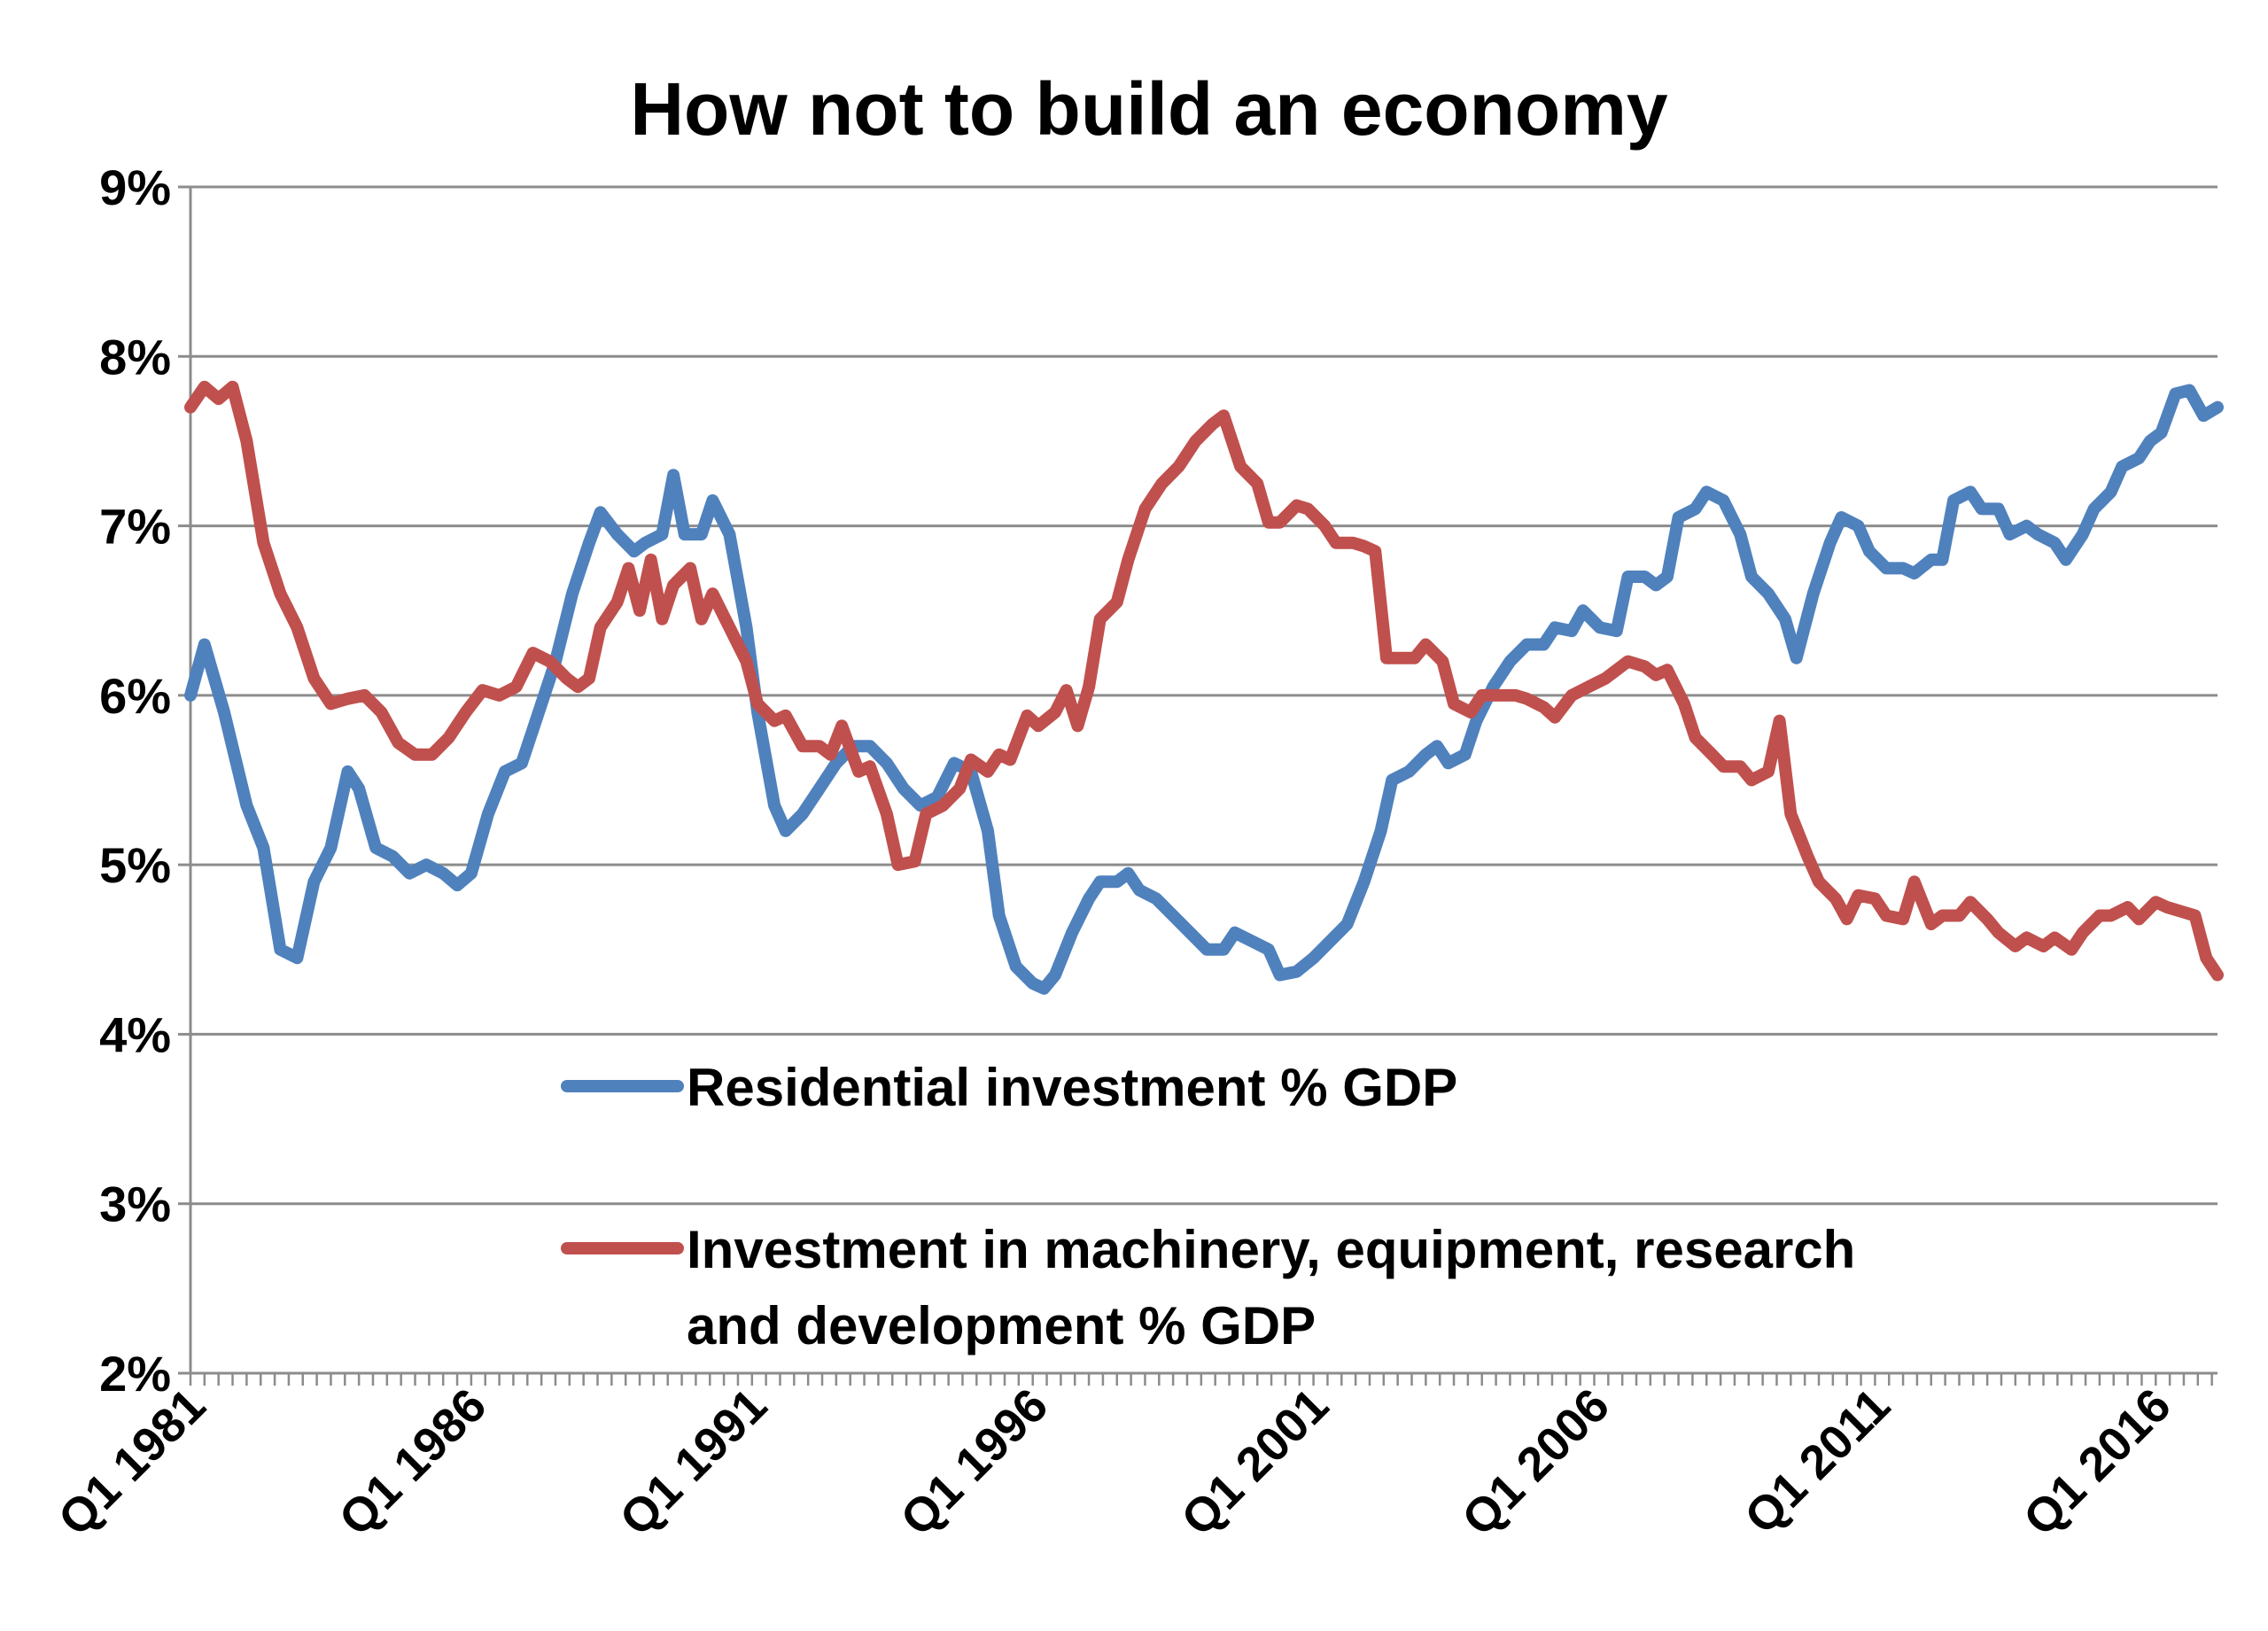  I want to click on x-tick-label: Q1 1991, so click(693, 1462).